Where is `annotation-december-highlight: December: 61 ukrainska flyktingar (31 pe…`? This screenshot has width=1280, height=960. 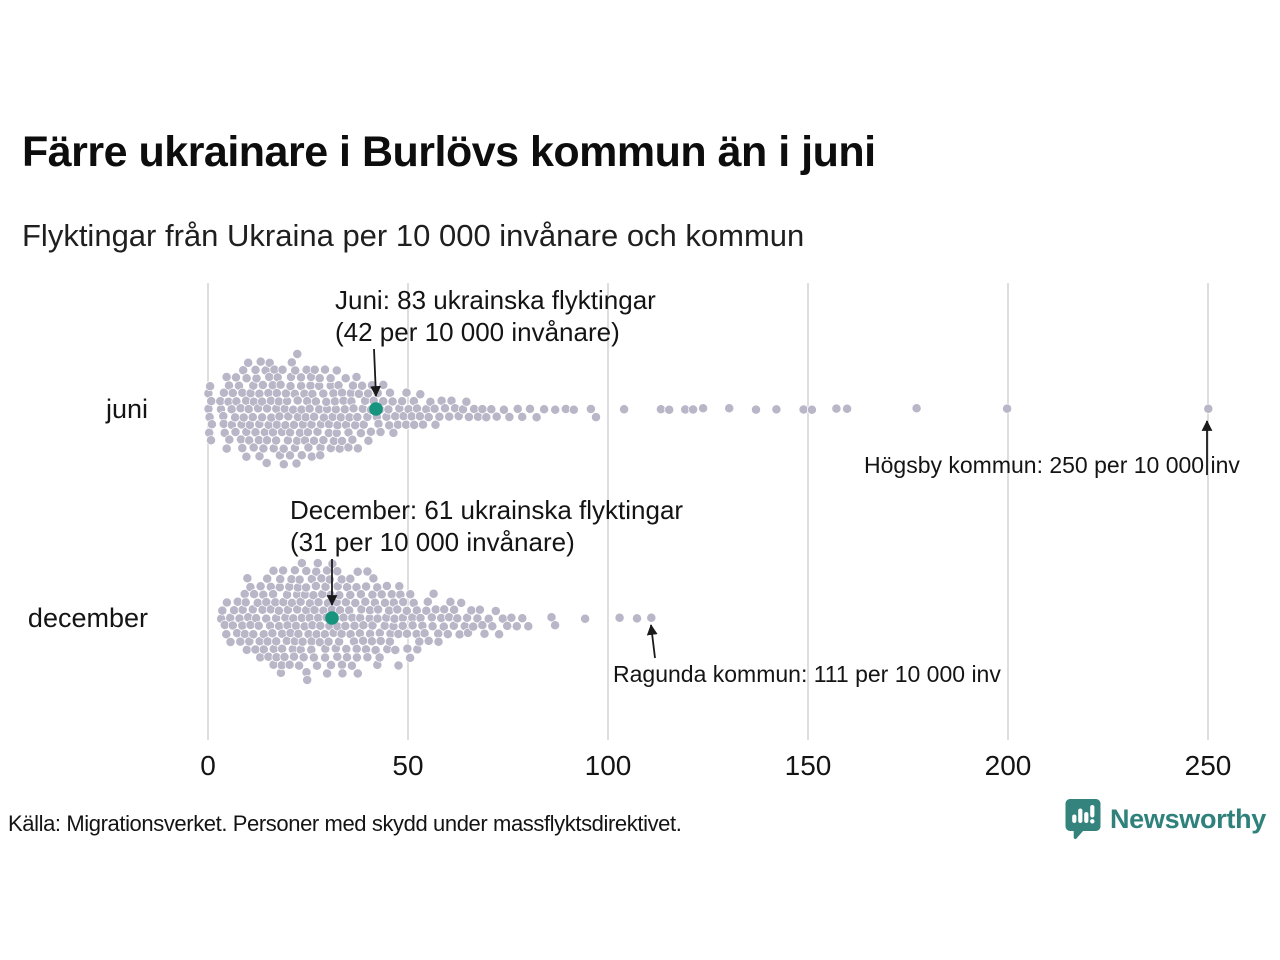 annotation-december-highlight: December: 61 ukrainska flyktingar (31 pe… is located at coordinates (486, 526).